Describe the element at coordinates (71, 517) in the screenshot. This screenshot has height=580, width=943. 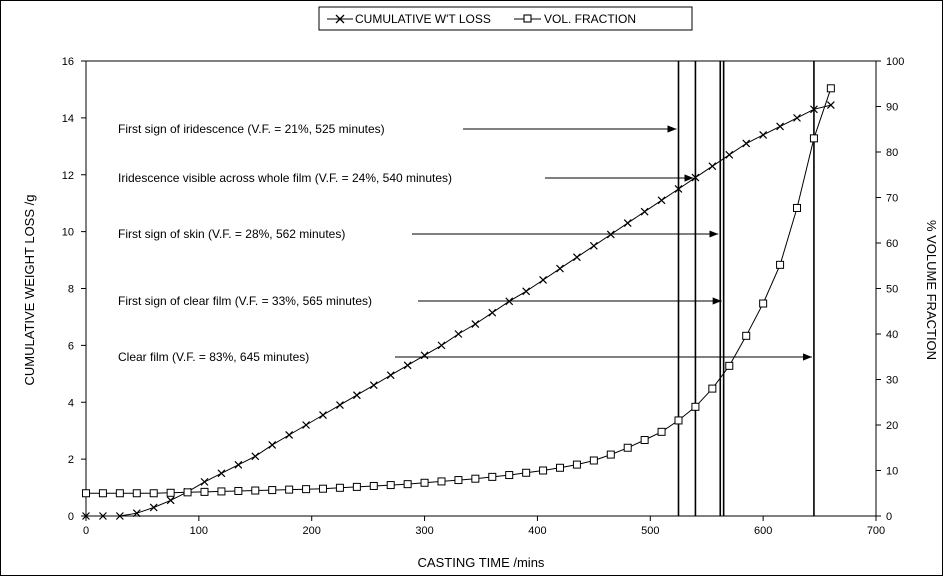
I see `y-tick-label: 0` at that location.